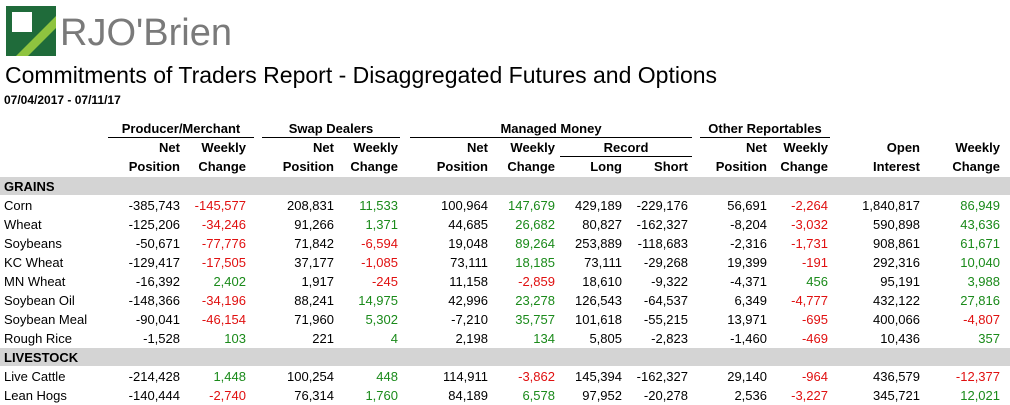 The image size is (1010, 405). What do you see at coordinates (18, 205) in the screenshot?
I see `commodity-name: Corn` at bounding box center [18, 205].